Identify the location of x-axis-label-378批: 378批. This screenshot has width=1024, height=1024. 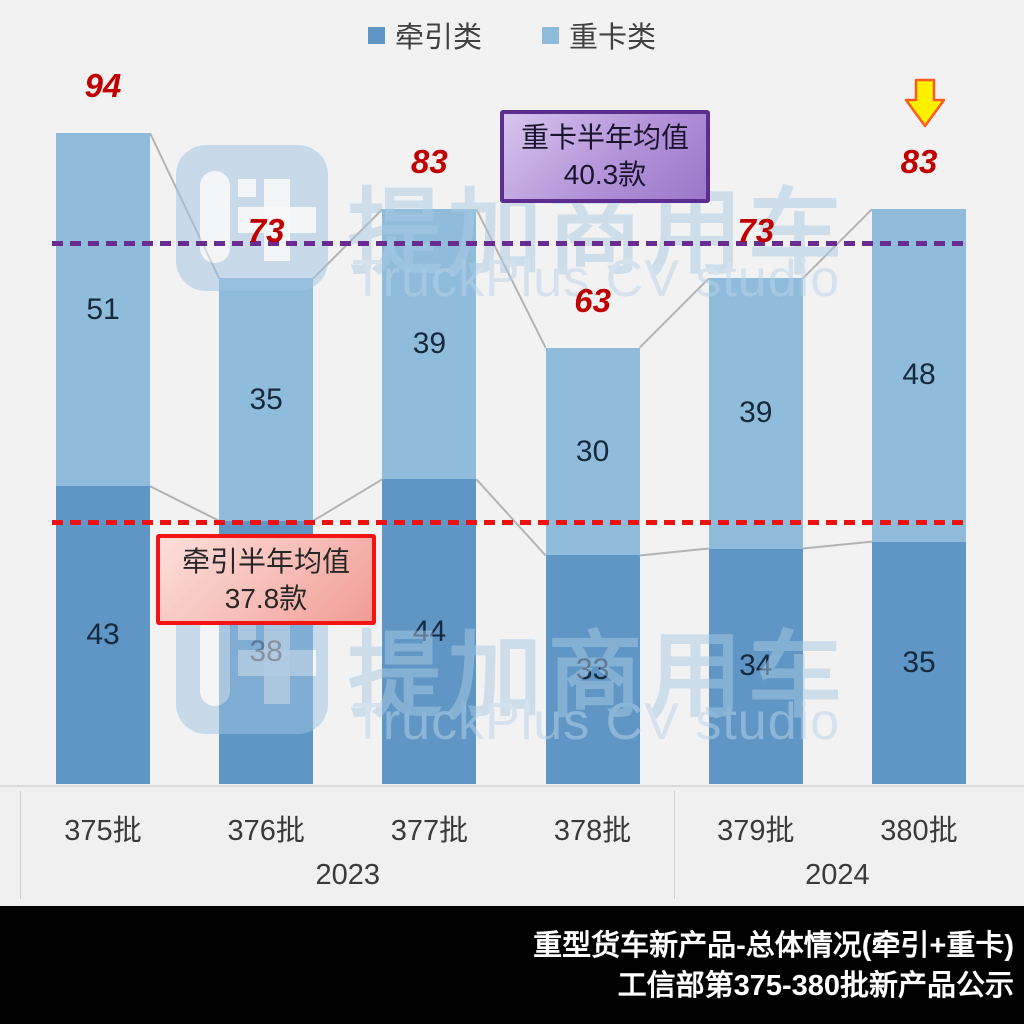
(592, 831).